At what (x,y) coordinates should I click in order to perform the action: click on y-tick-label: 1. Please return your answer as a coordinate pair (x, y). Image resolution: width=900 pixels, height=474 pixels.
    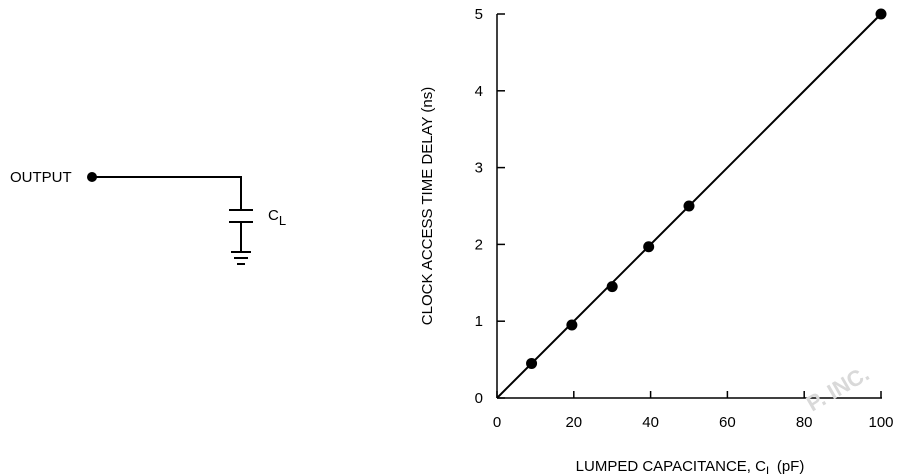
    Looking at the image, I should click on (479, 321).